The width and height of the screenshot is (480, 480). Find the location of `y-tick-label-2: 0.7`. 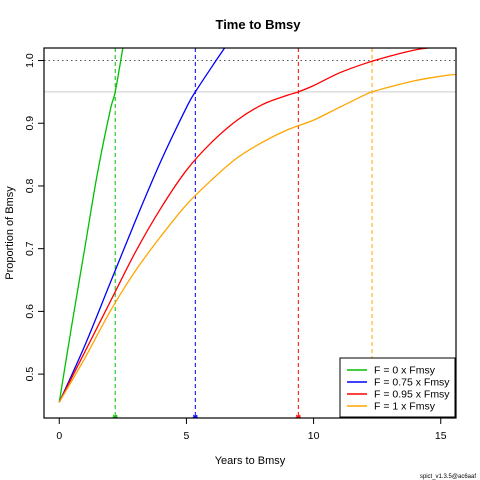

y-tick-label-2: 0.7 is located at coordinates (30, 248).